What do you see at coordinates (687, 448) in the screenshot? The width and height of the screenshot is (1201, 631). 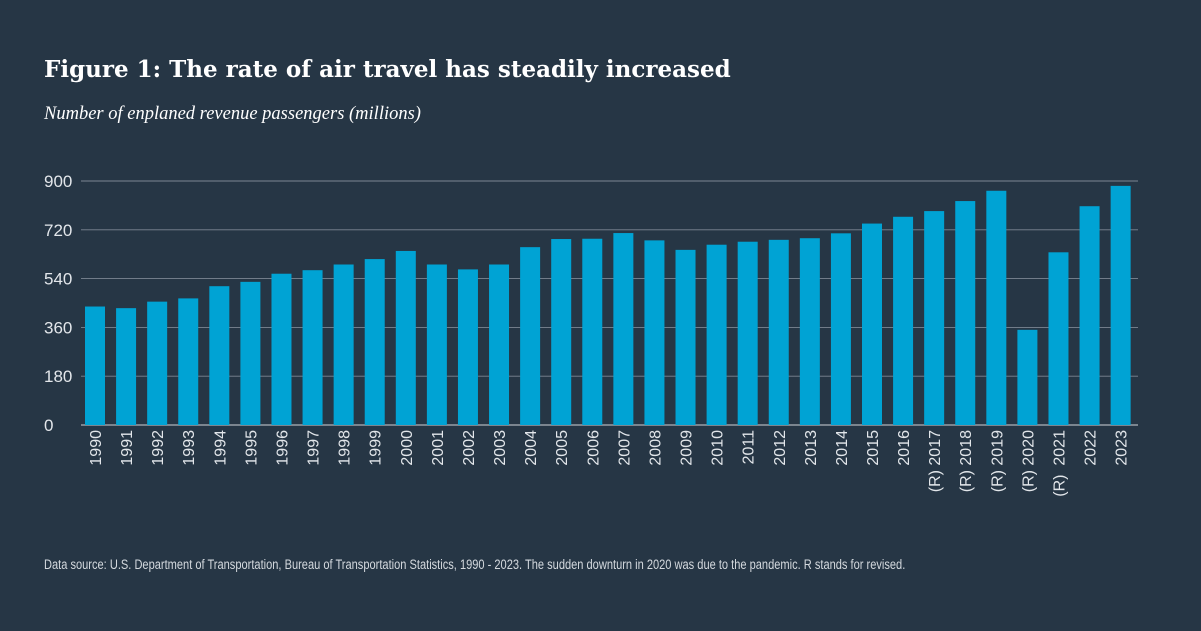 I see `x-tick-label: 2009` at bounding box center [687, 448].